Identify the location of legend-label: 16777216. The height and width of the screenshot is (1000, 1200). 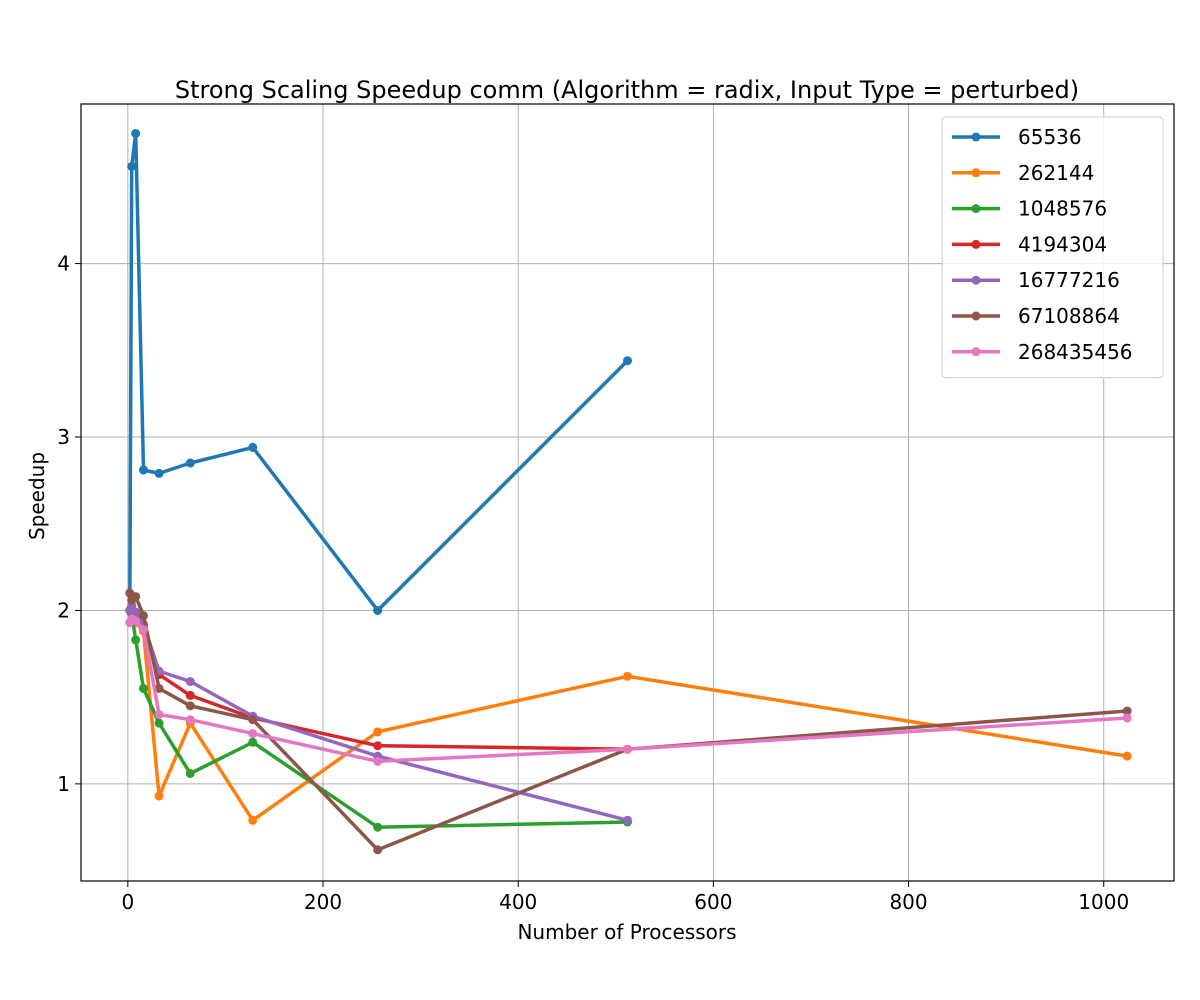
(1069, 280).